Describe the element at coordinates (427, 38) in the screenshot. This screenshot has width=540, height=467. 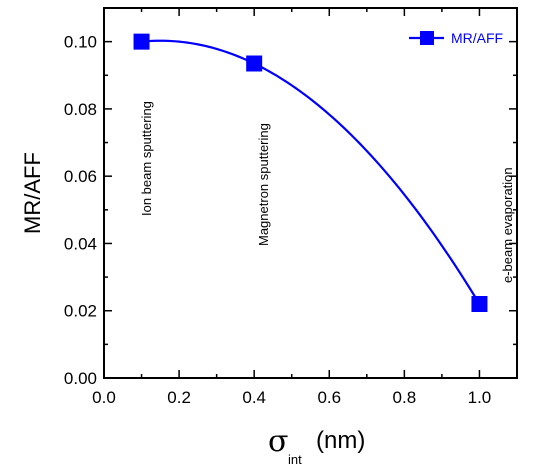
I see `legend-marker` at that location.